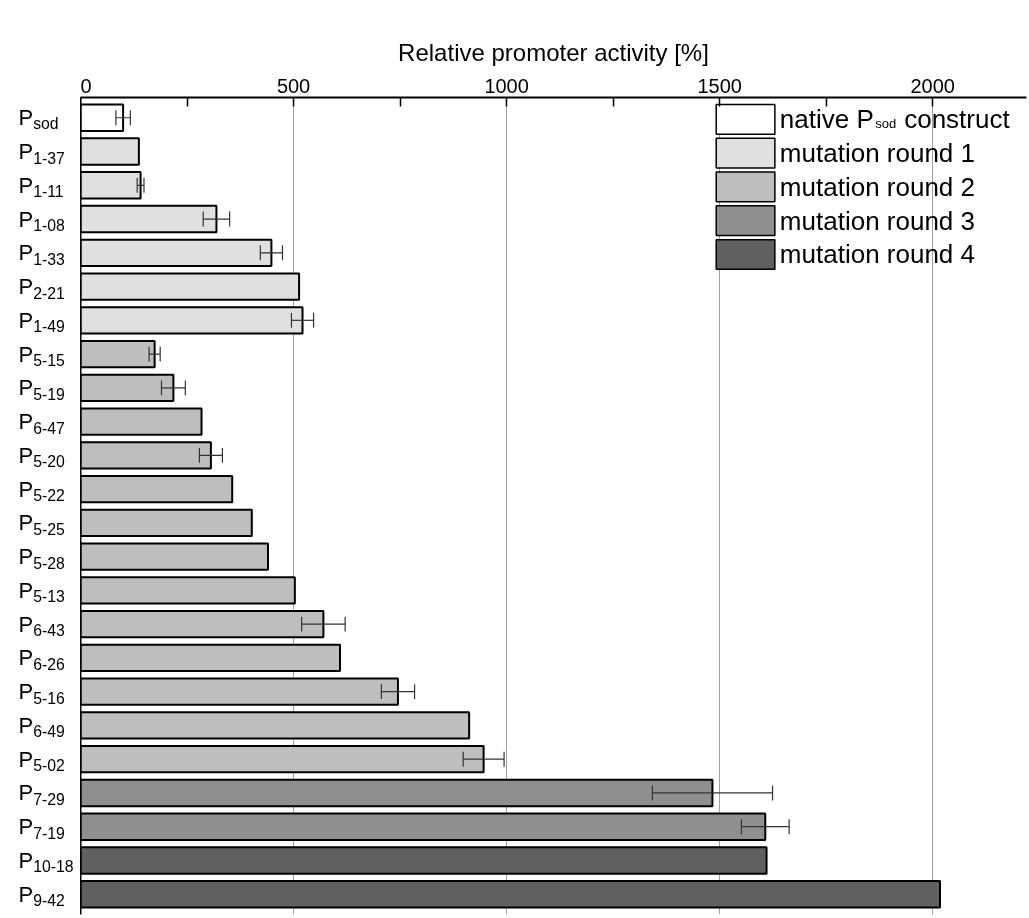 Image resolution: width=1029 pixels, height=918 pixels. I want to click on x-tick-label: 0, so click(86, 85).